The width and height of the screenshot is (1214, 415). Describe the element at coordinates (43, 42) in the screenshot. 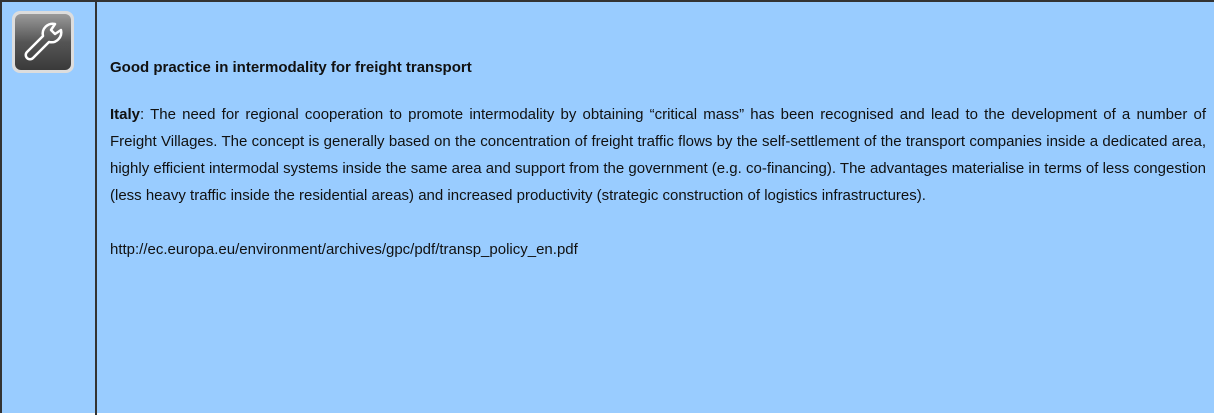

I see `wrench-icon` at that location.